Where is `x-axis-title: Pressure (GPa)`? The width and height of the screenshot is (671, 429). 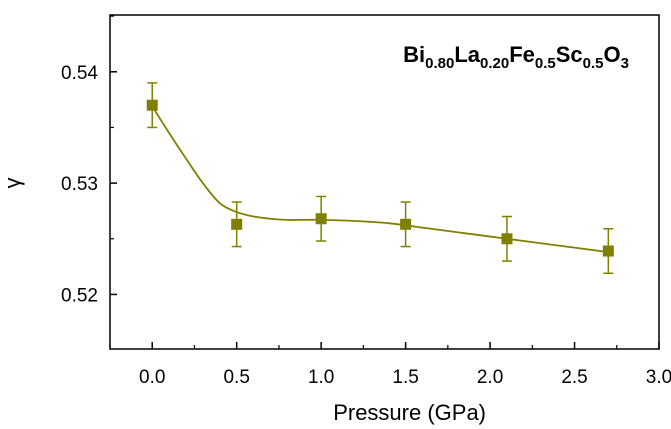
x-axis-title: Pressure (GPa) is located at coordinates (409, 412).